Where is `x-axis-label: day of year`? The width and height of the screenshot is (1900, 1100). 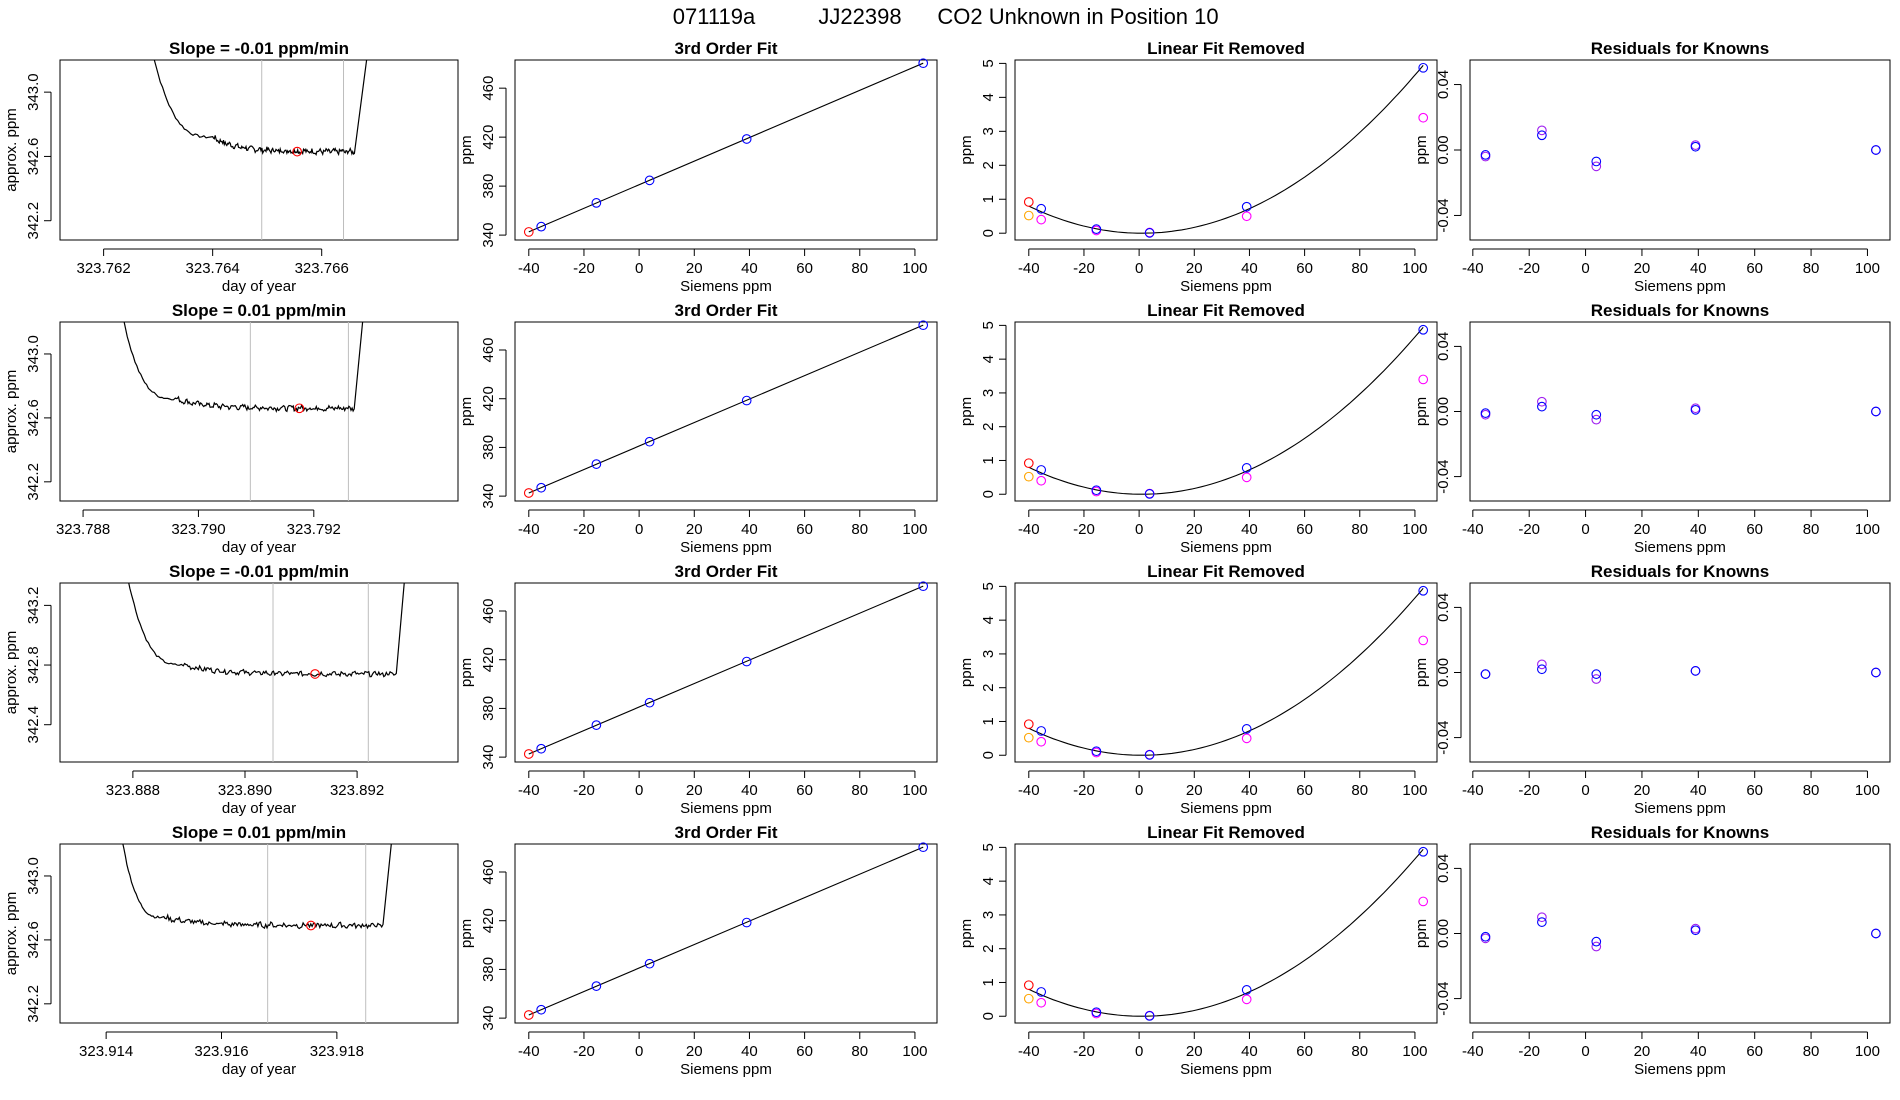
x-axis-label: day of year is located at coordinates (259, 1069).